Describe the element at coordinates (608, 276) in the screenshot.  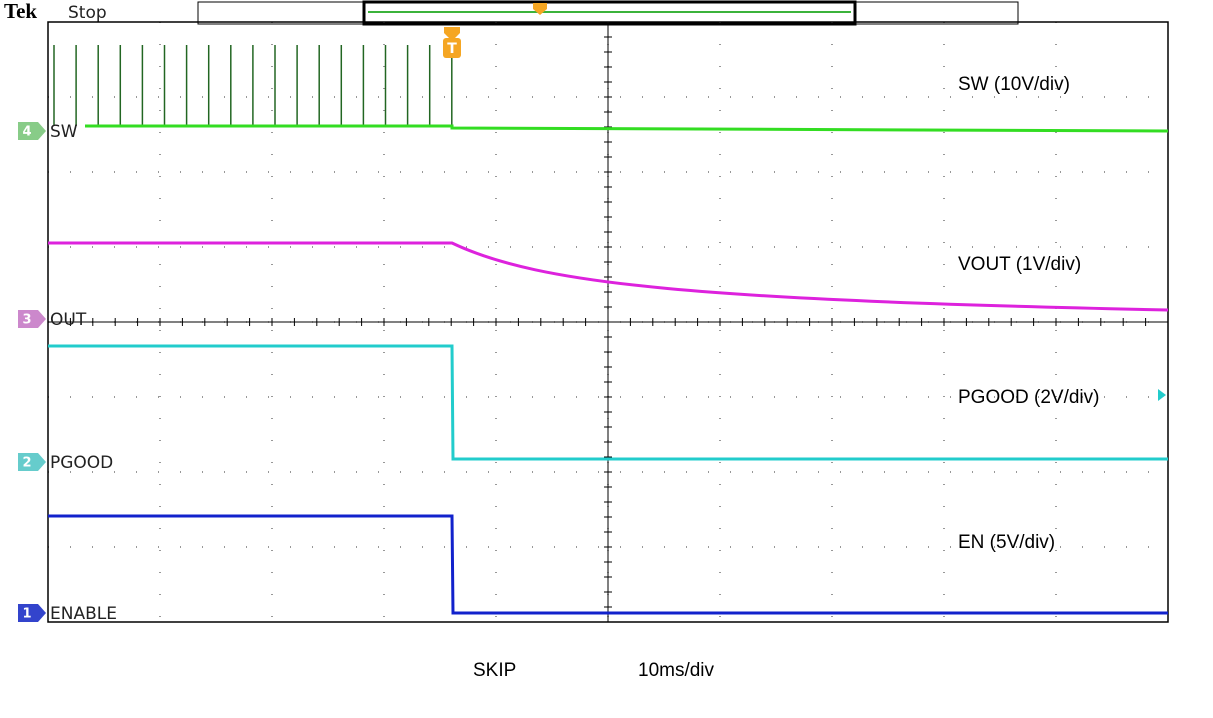
I see `vout-trace` at that location.